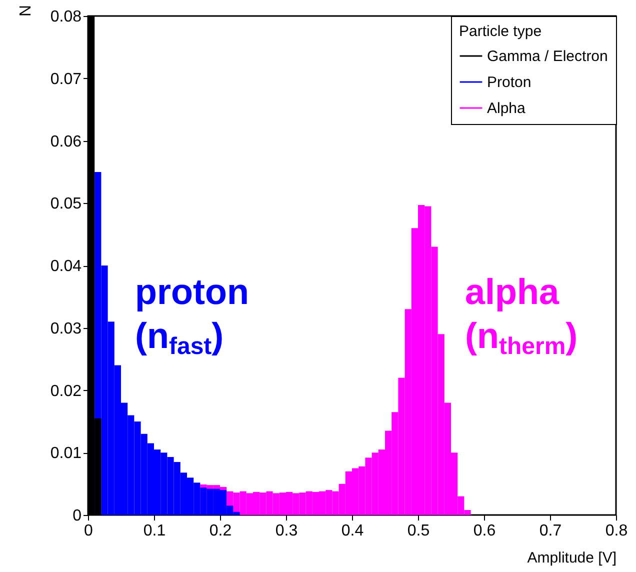  What do you see at coordinates (66, 204) in the screenshot?
I see `y-tick-label: 0.05` at bounding box center [66, 204].